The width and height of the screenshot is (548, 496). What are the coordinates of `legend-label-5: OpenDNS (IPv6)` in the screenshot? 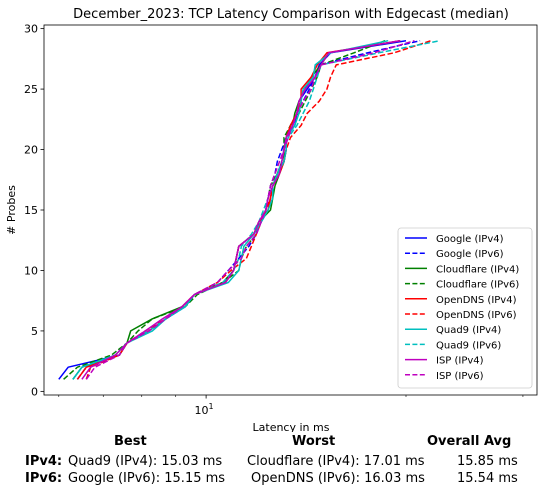 It's located at (476, 315).